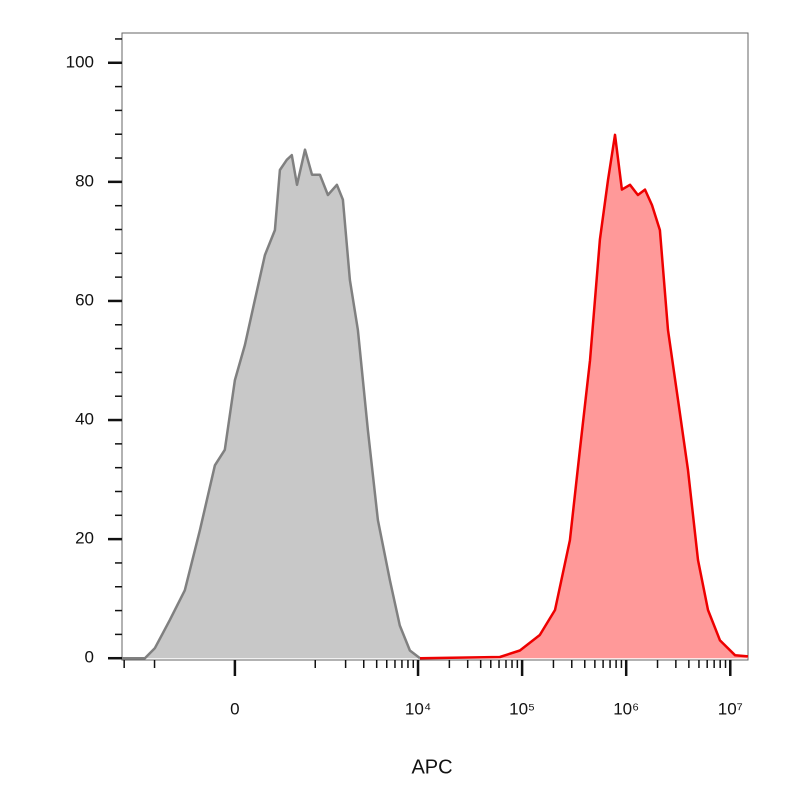 This screenshot has width=800, height=800. I want to click on y-tick-label: 20, so click(84, 538).